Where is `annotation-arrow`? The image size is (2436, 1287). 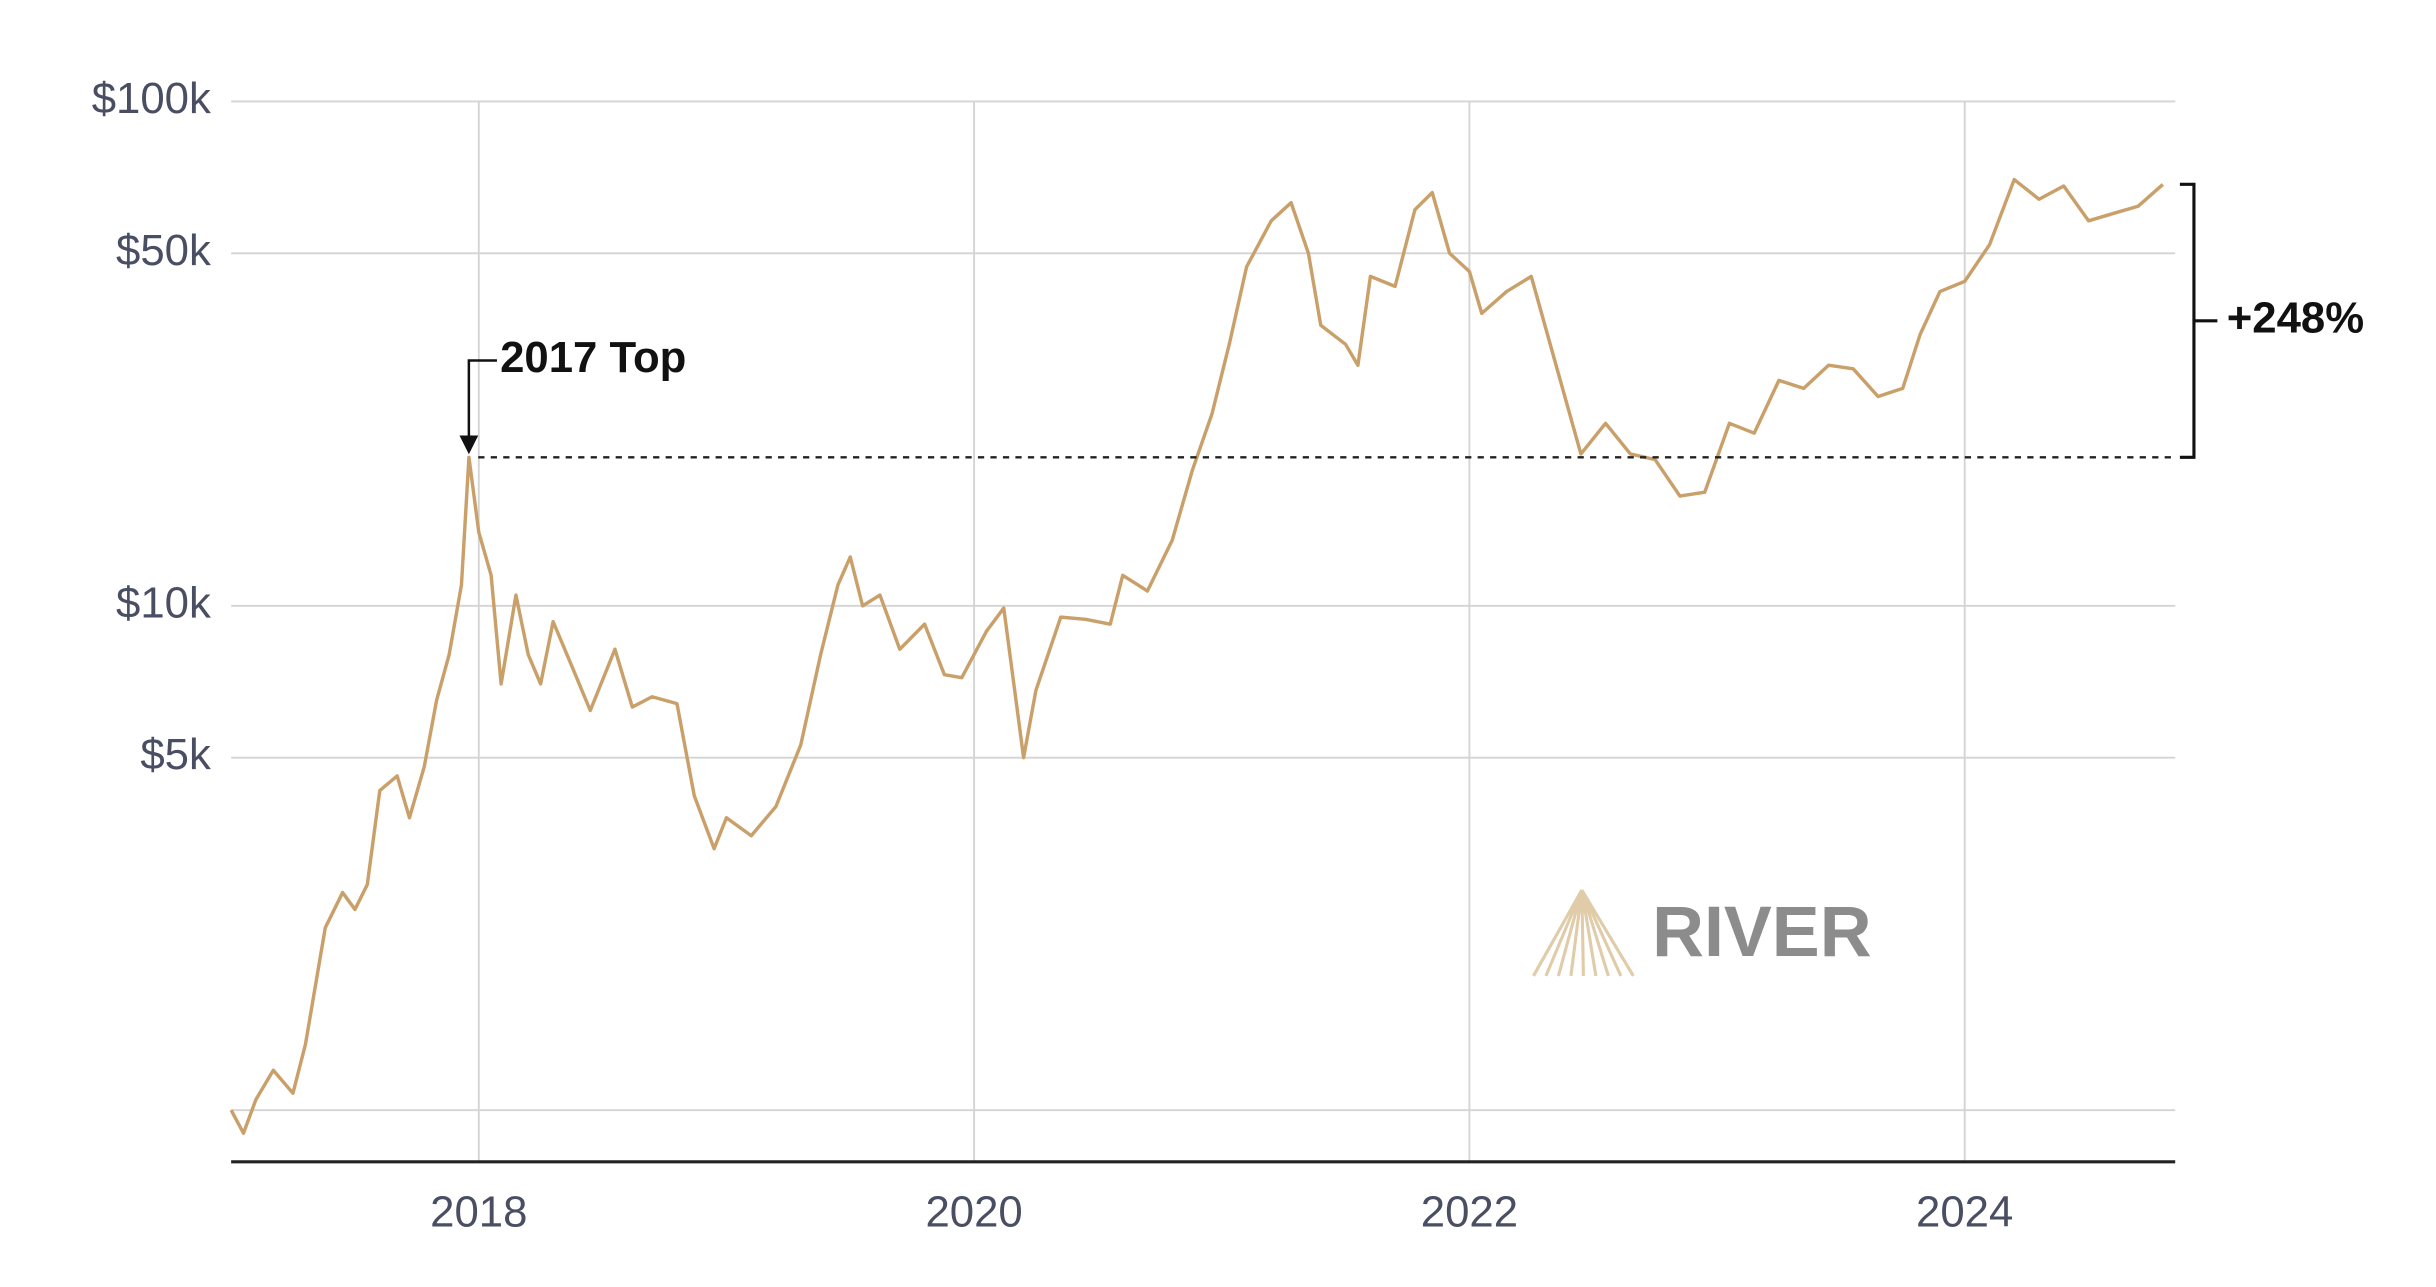
annotation-arrow is located at coordinates (482, 399).